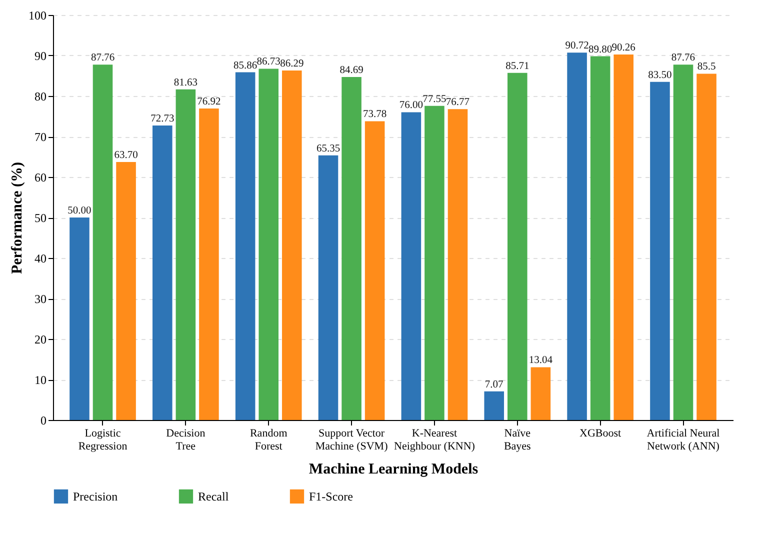  I want to click on data-label: 85.86, so click(246, 66).